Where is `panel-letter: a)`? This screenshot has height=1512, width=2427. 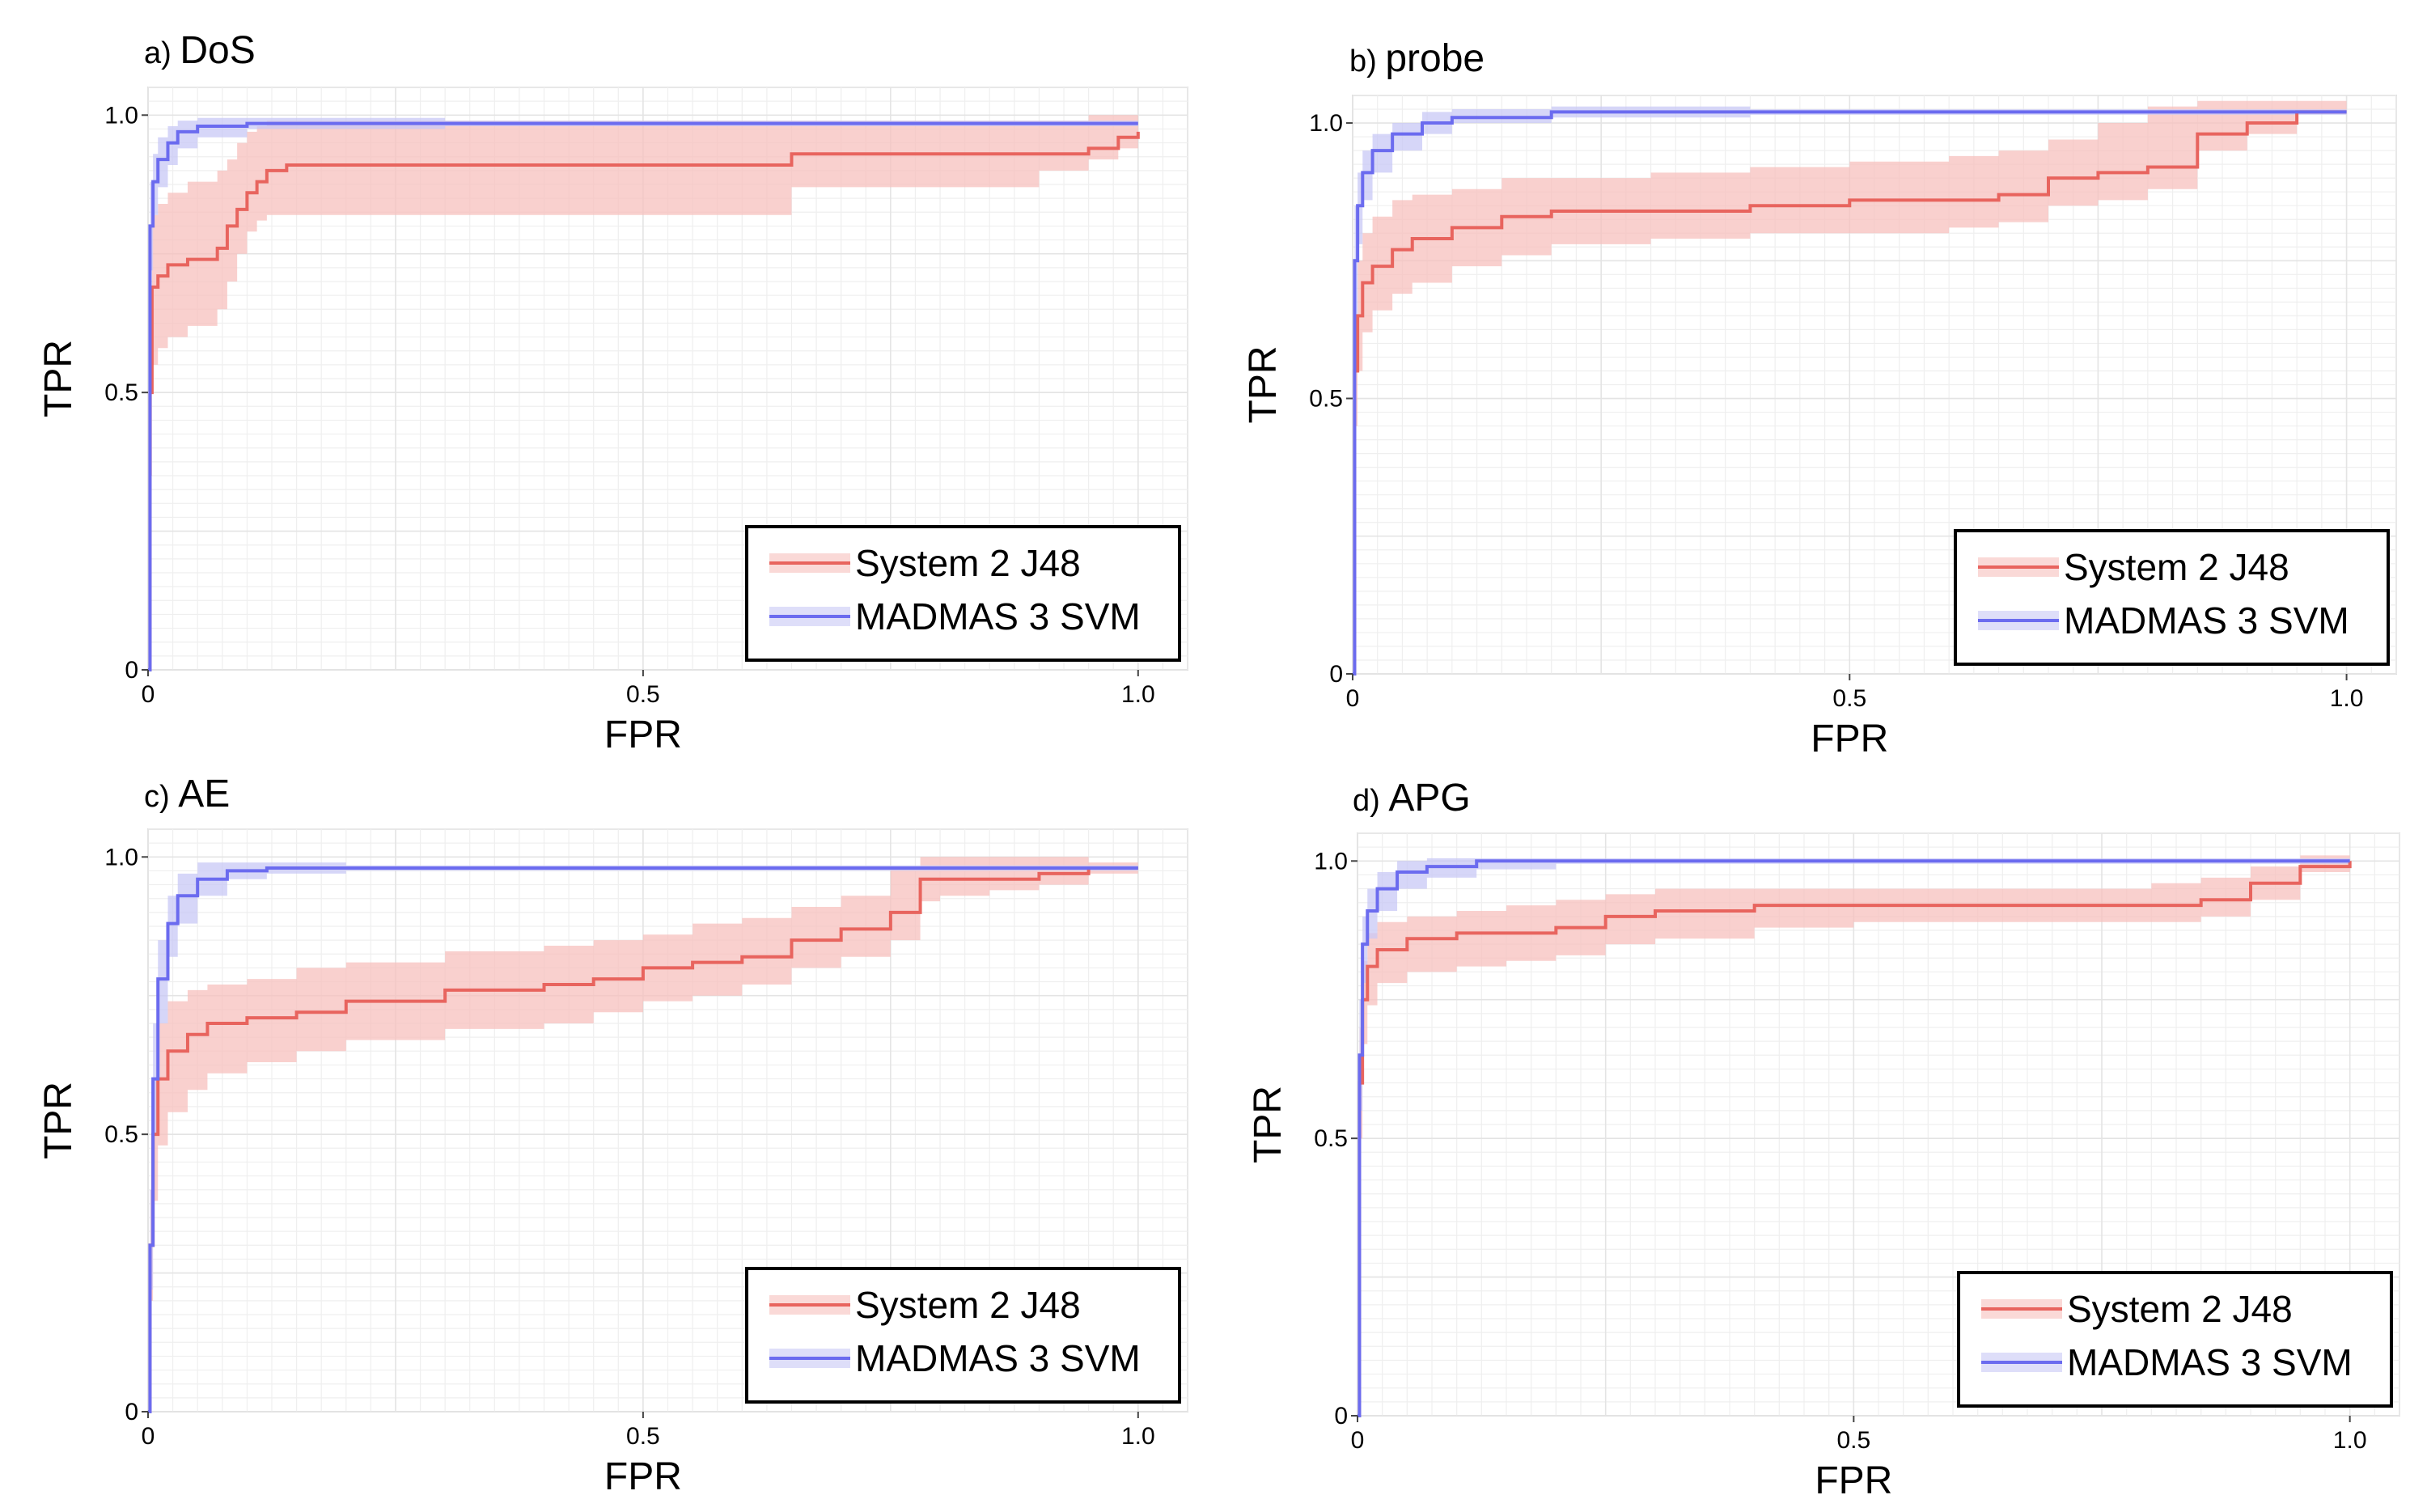 panel-letter: a) is located at coordinates (162, 53).